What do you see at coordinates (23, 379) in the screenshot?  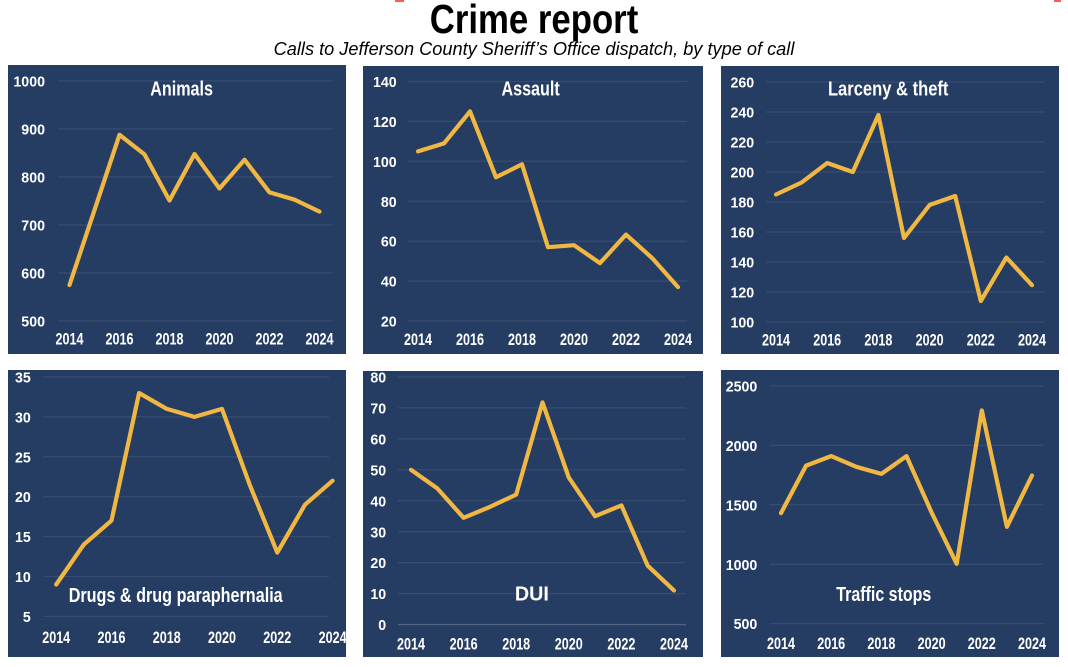 I see `svg-text: 35` at bounding box center [23, 379].